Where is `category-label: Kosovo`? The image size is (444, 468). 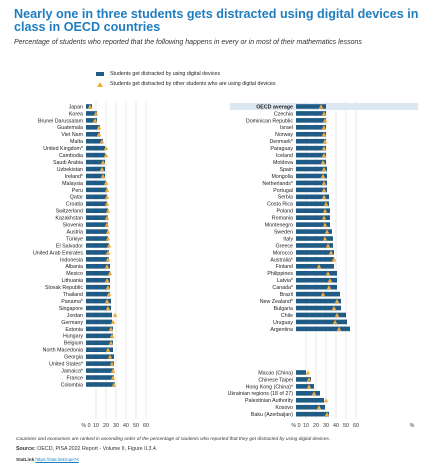 category-label: Kosovo is located at coordinates (284, 408).